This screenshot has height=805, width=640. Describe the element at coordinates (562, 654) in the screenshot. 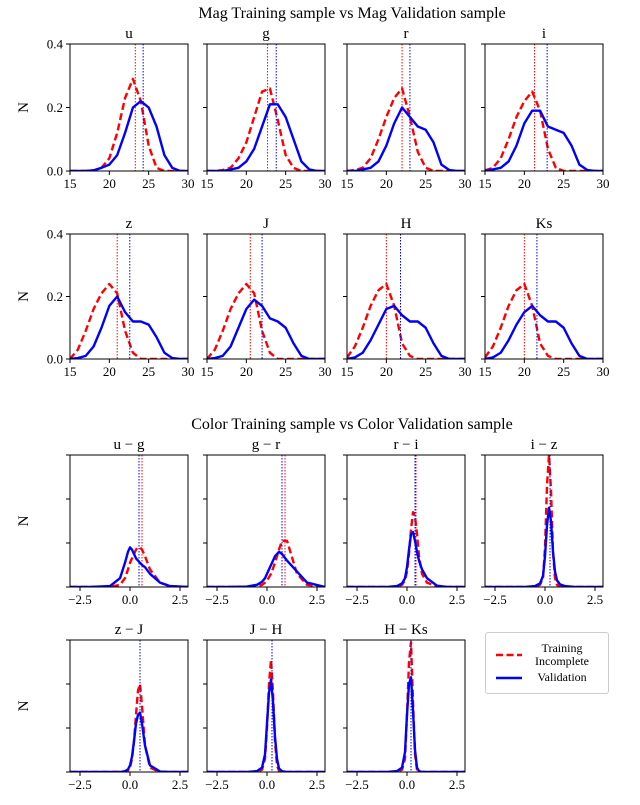

I see `legend-label: Training Incomplete` at that location.